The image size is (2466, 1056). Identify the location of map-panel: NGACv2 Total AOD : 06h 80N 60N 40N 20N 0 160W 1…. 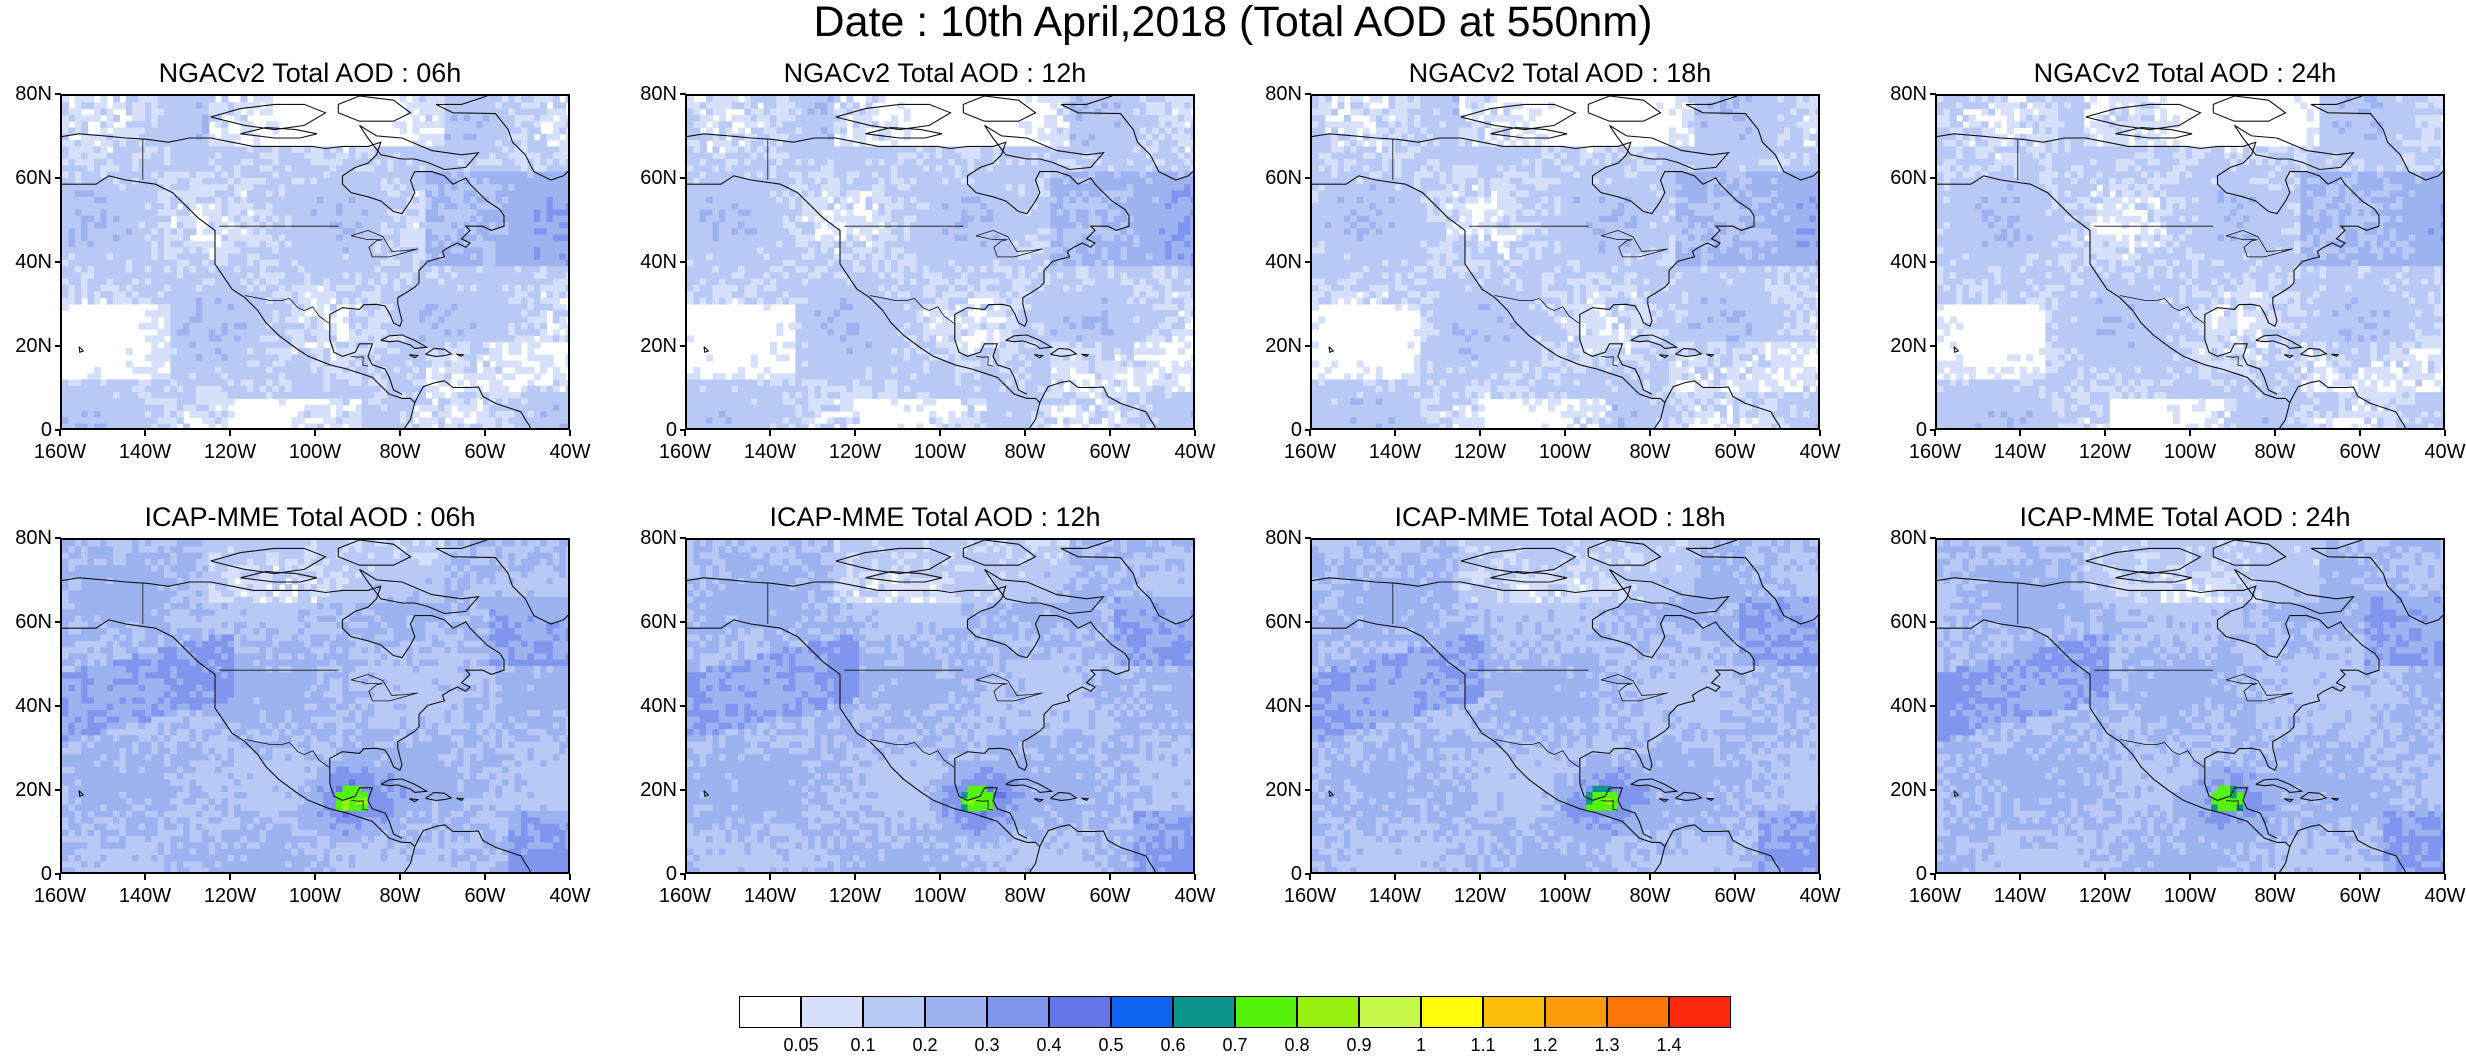
(310, 276).